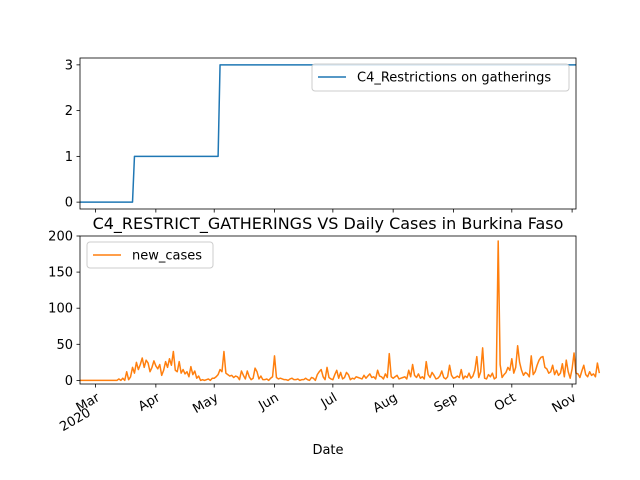 The image size is (640, 480). Describe the element at coordinates (60, 309) in the screenshot. I see `bottom-y-tick-label: 100` at that location.